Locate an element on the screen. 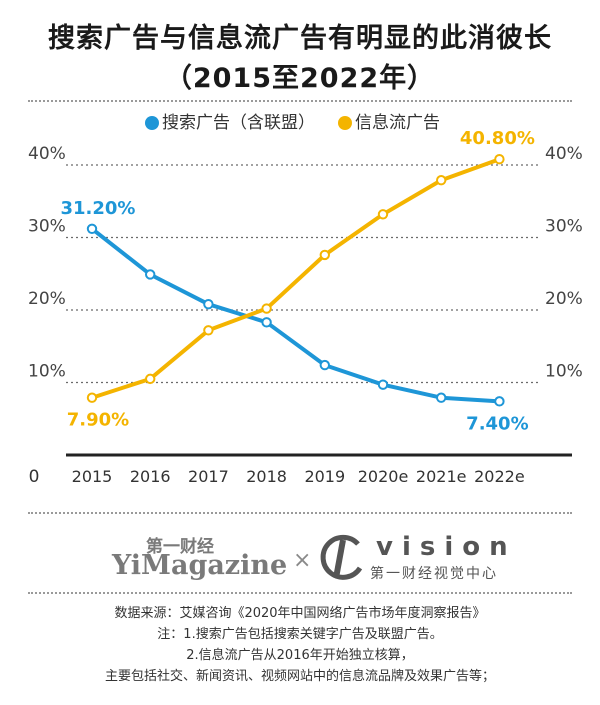 The height and width of the screenshot is (705, 600). x-tick-label: 2016 is located at coordinates (150, 476).